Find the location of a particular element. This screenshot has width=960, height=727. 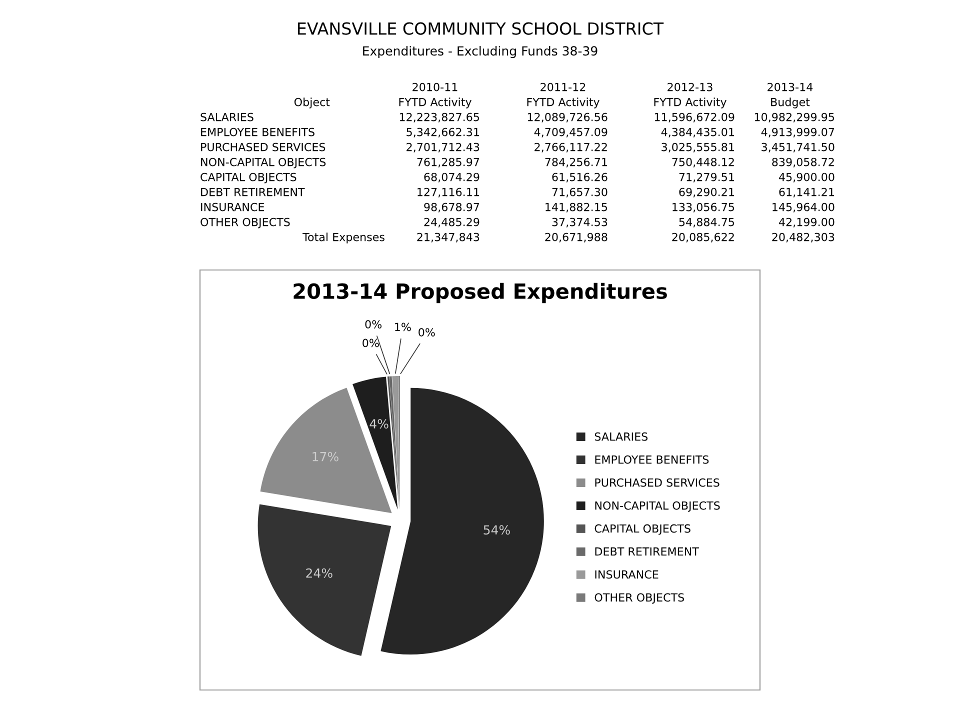

text: 21,347,843 is located at coordinates (448, 237).